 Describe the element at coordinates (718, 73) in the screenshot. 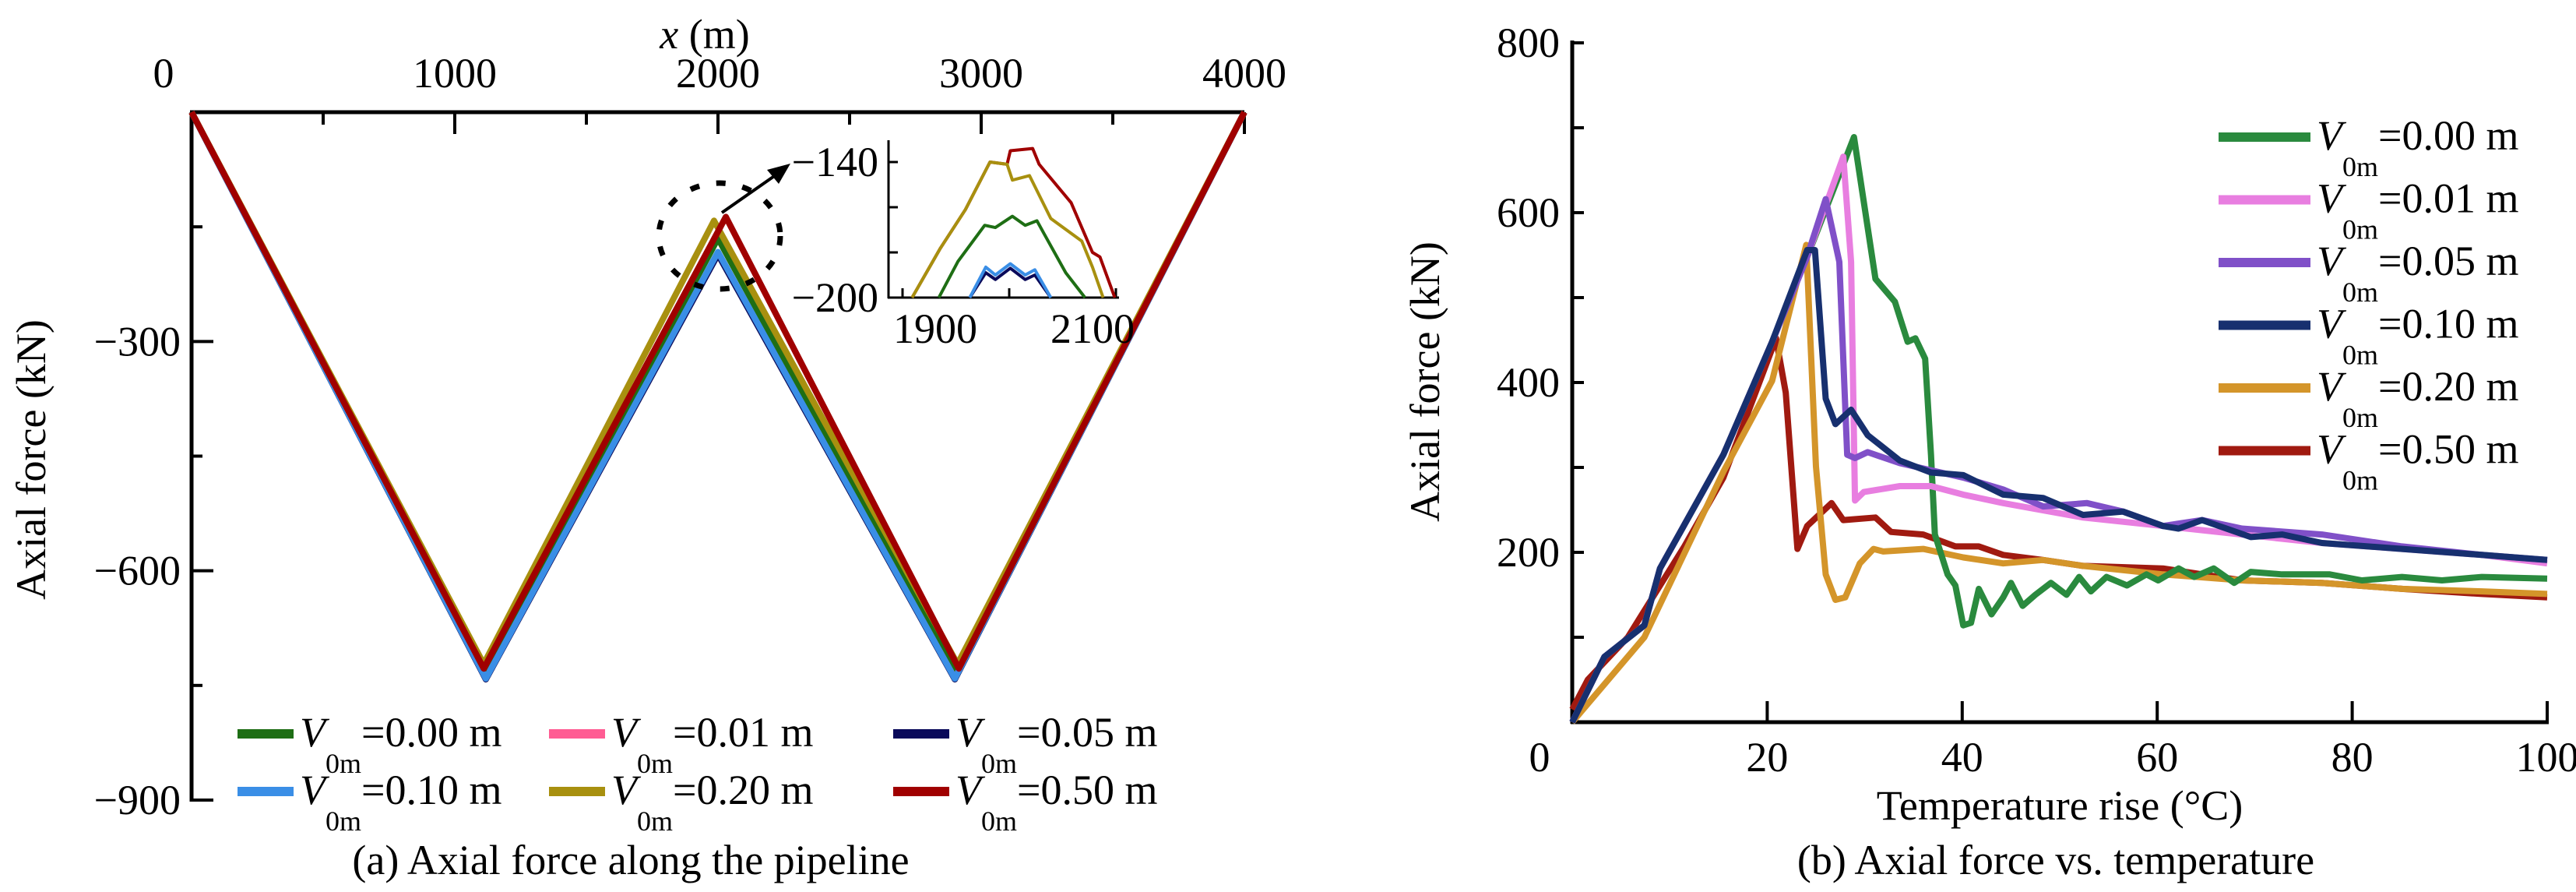

I see `x-tick-label: 2000` at that location.